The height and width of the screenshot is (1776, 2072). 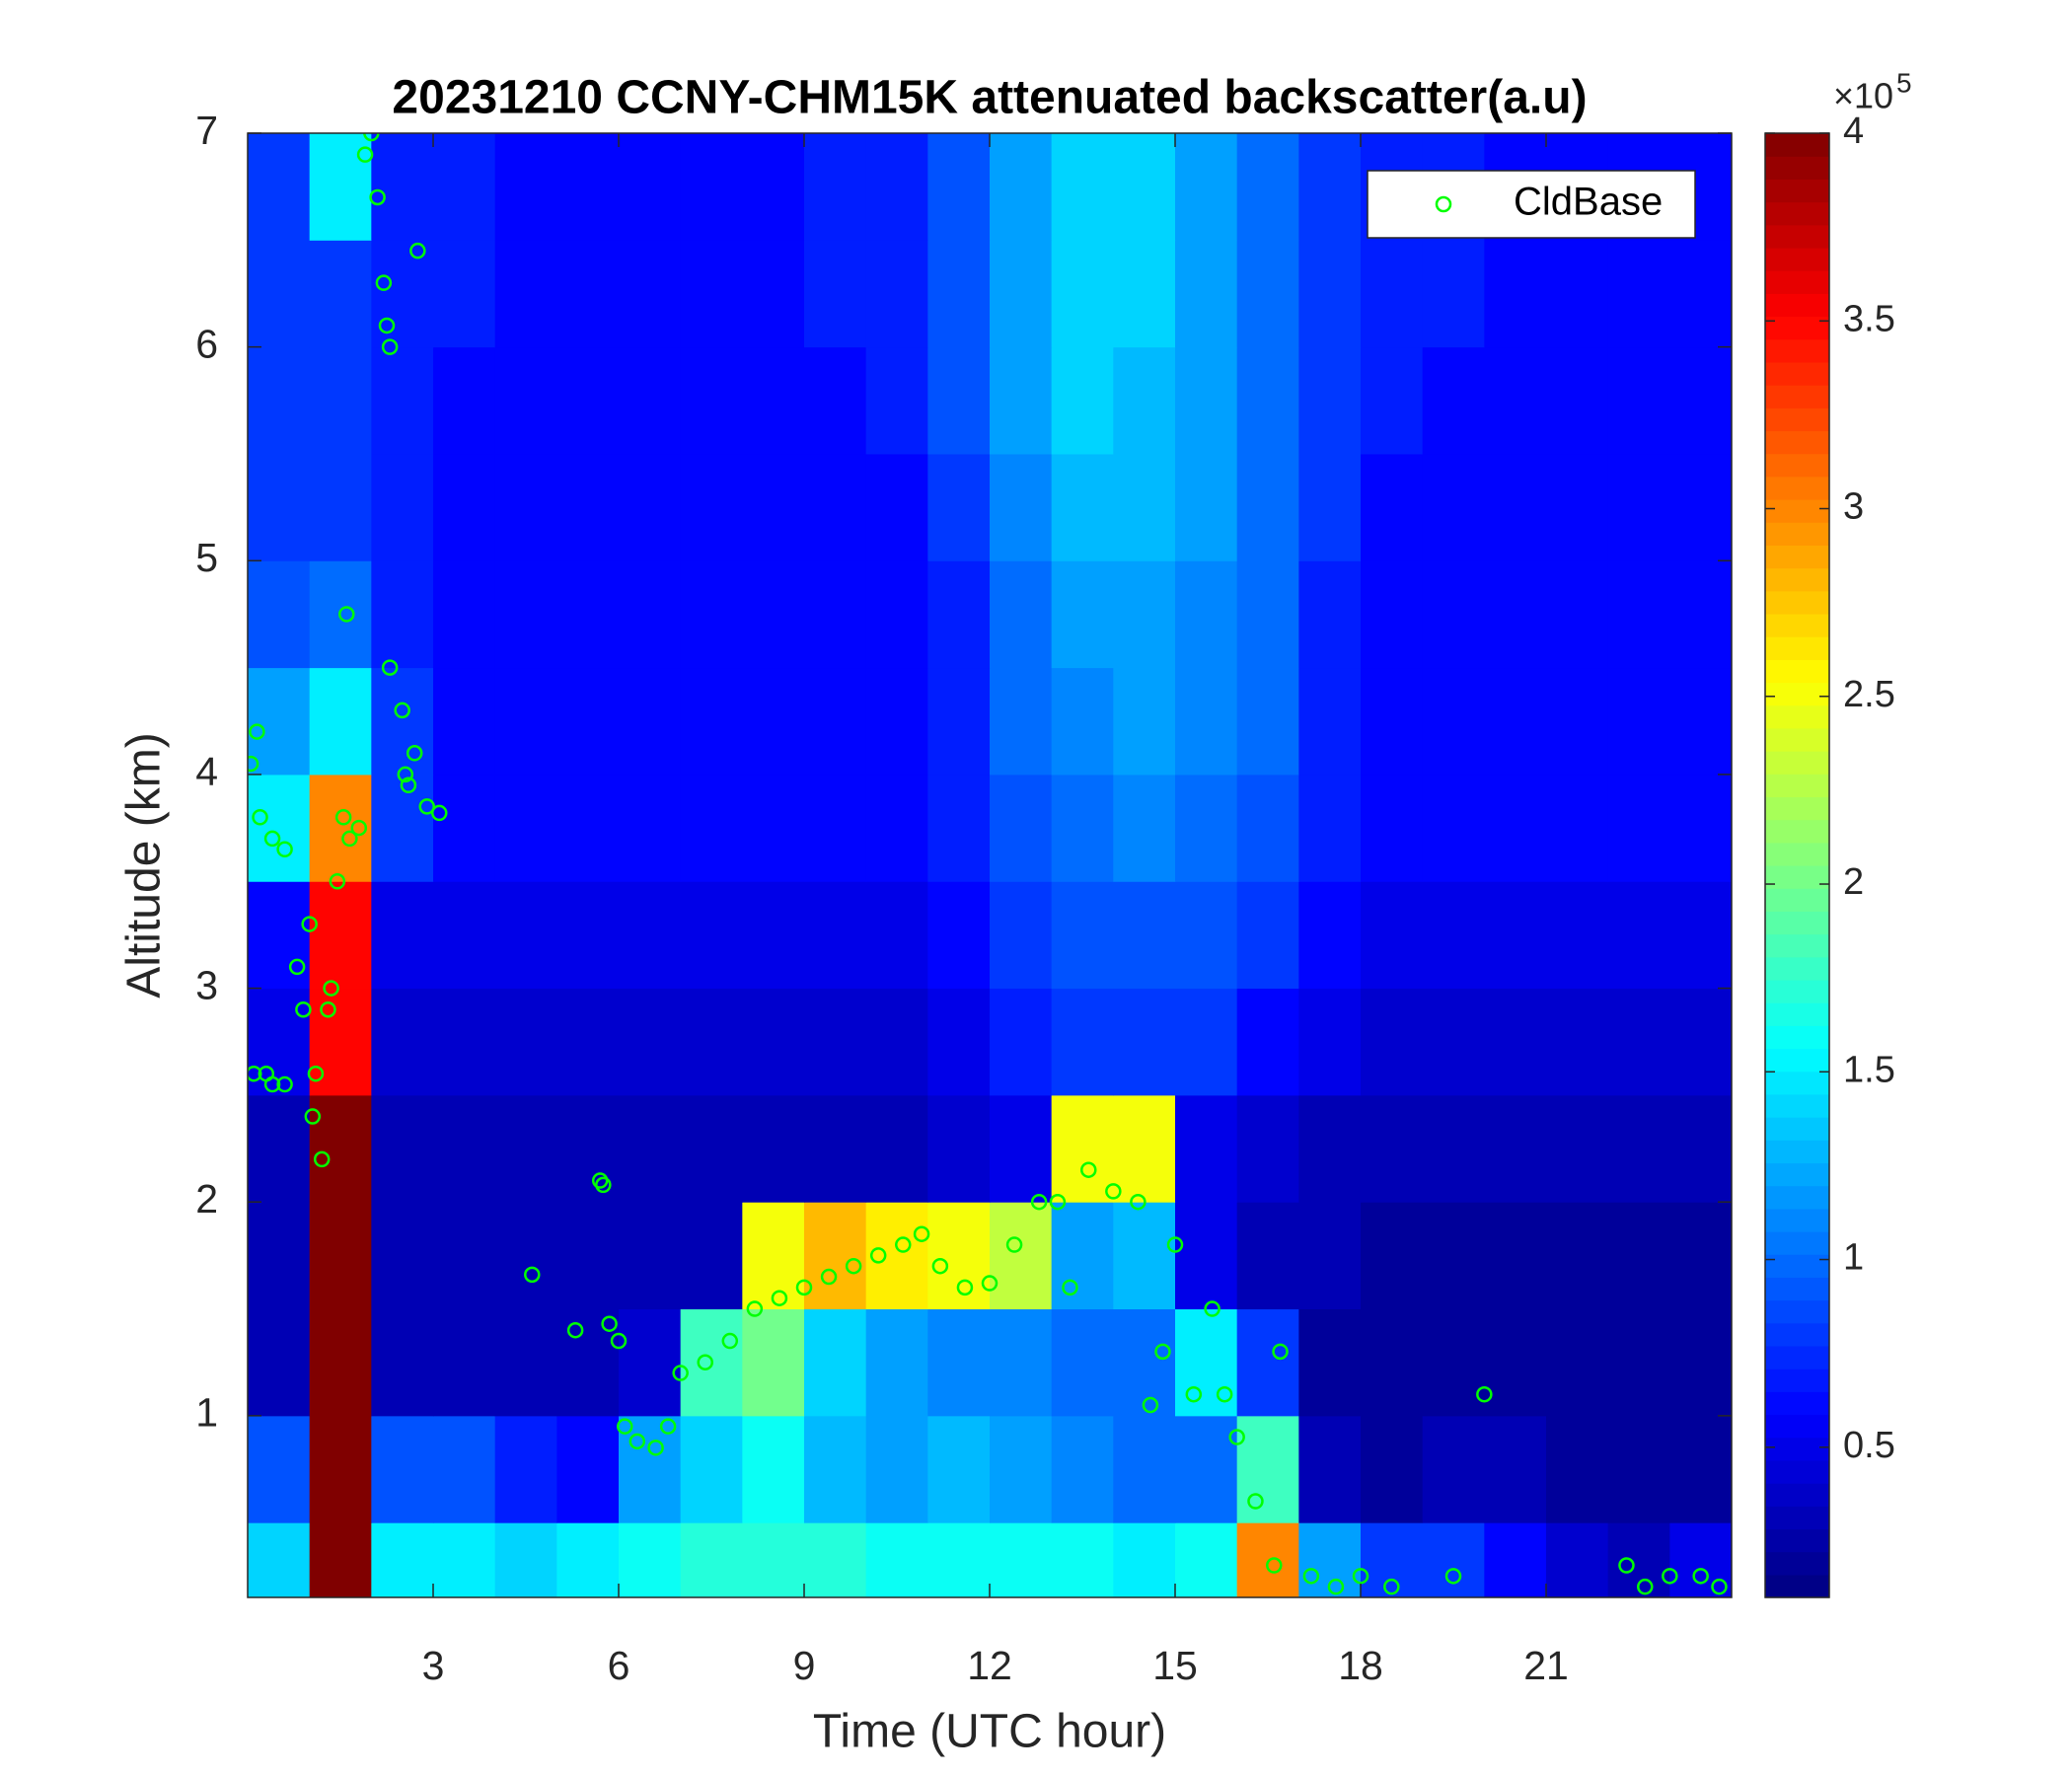 What do you see at coordinates (1869, 318) in the screenshot?
I see `colorbar-tick-label: 3.5` at bounding box center [1869, 318].